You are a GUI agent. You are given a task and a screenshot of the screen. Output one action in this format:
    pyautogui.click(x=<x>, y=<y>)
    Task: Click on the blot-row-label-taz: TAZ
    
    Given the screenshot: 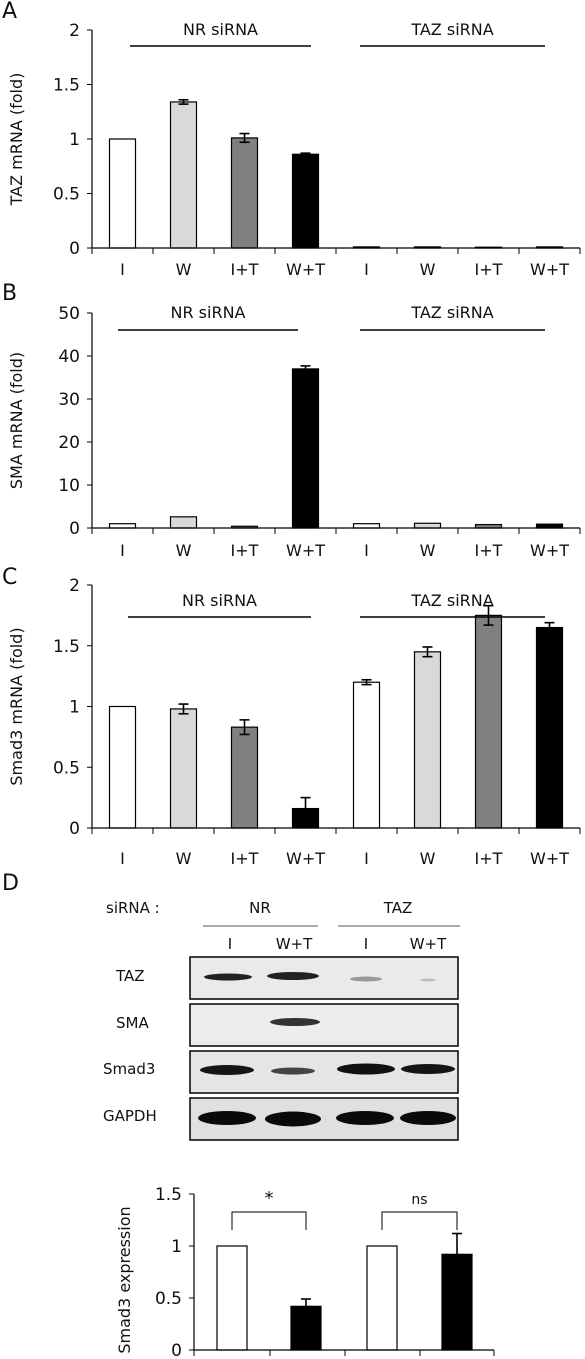 What is the action you would take?
    pyautogui.click(x=130, y=976)
    